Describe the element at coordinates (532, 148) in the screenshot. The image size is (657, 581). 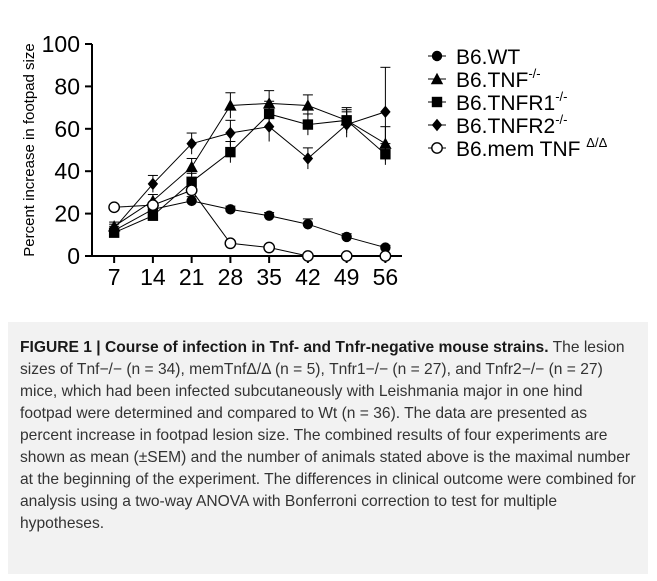
I see `legend-label: B6.mem TNF Δ/Δ` at that location.